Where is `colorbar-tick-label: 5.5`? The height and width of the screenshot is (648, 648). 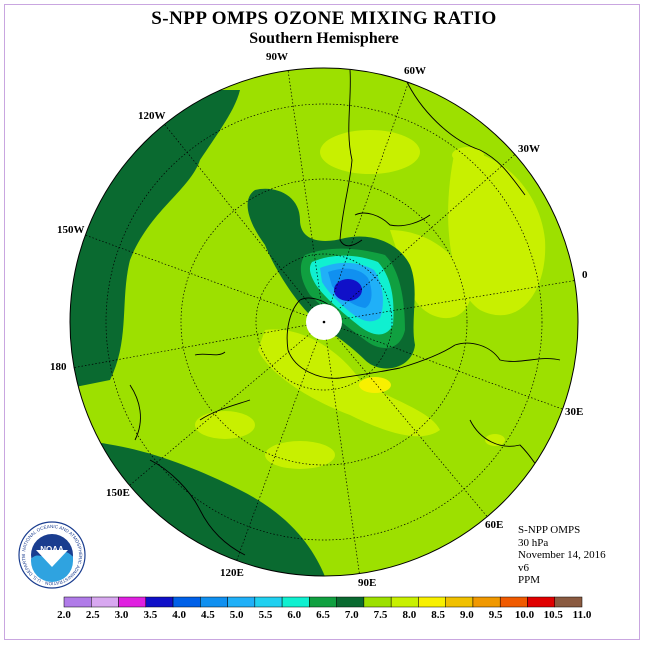 colorbar-tick-label: 5.5 is located at coordinates (266, 615).